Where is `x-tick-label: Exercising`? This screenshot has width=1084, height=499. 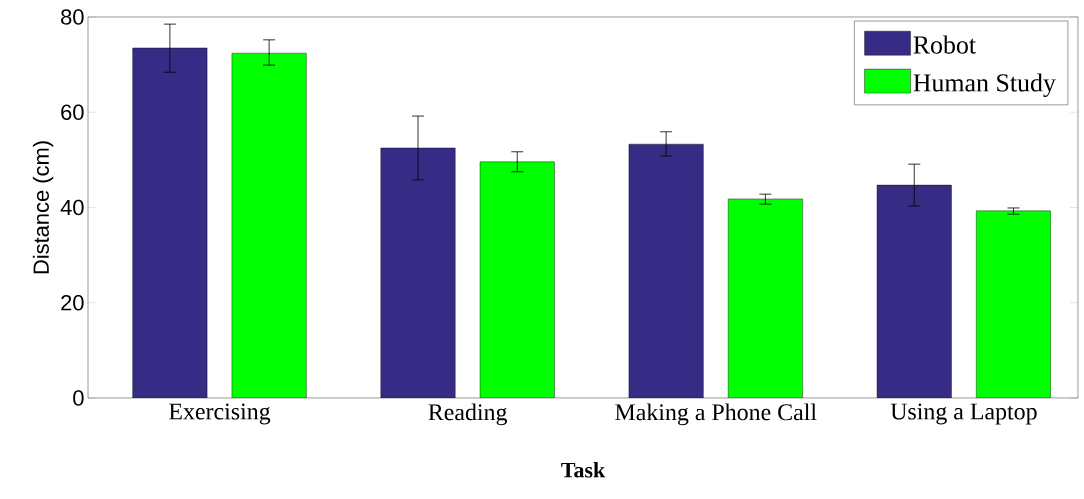
x-tick-label: Exercising is located at coordinates (220, 414).